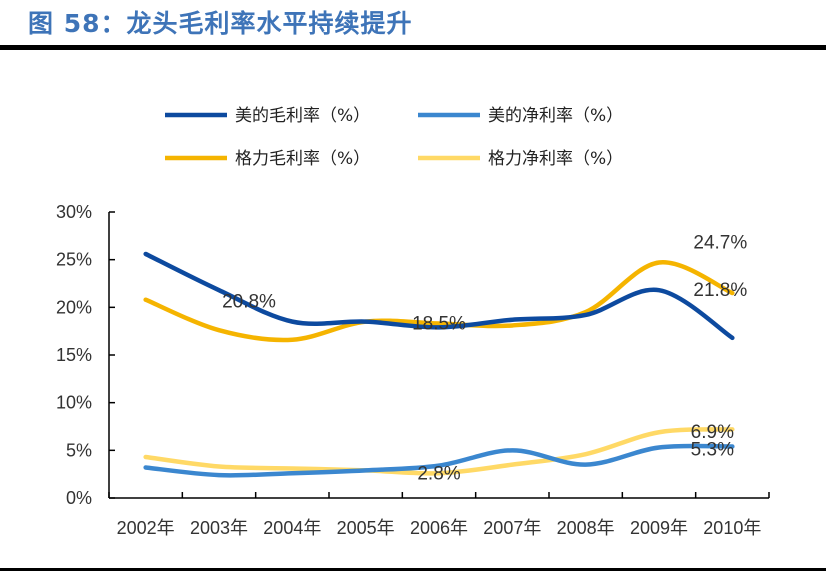 This screenshot has width=826, height=573. What do you see at coordinates (74, 307) in the screenshot?
I see `y-tick-label: 20%` at bounding box center [74, 307].